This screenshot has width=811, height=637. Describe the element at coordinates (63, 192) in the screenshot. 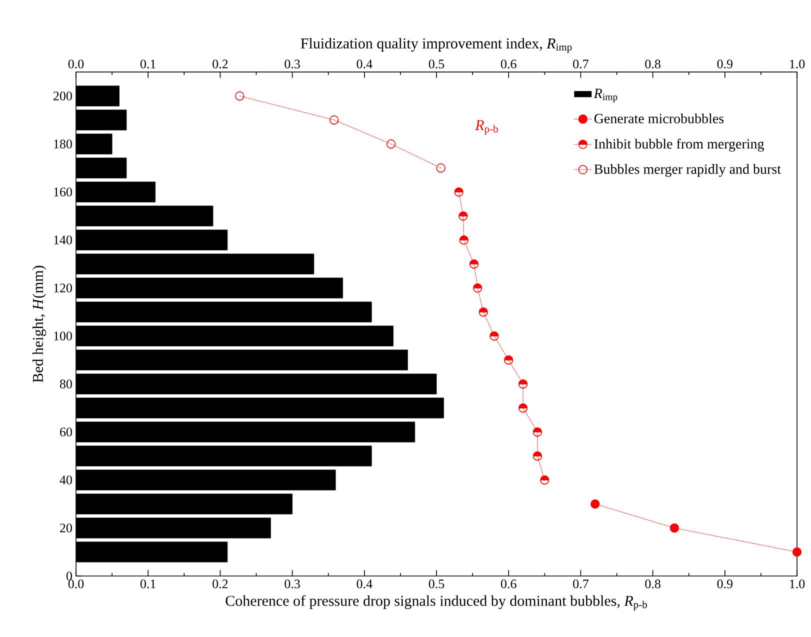

I see `y-tick-label: 160` at that location.